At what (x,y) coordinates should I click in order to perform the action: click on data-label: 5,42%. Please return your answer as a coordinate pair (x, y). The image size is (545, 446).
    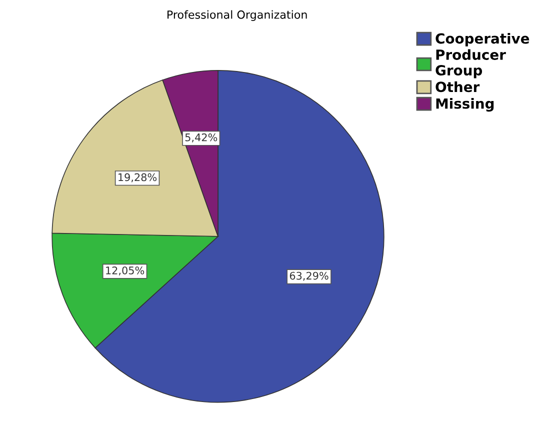
    Looking at the image, I should click on (201, 137).